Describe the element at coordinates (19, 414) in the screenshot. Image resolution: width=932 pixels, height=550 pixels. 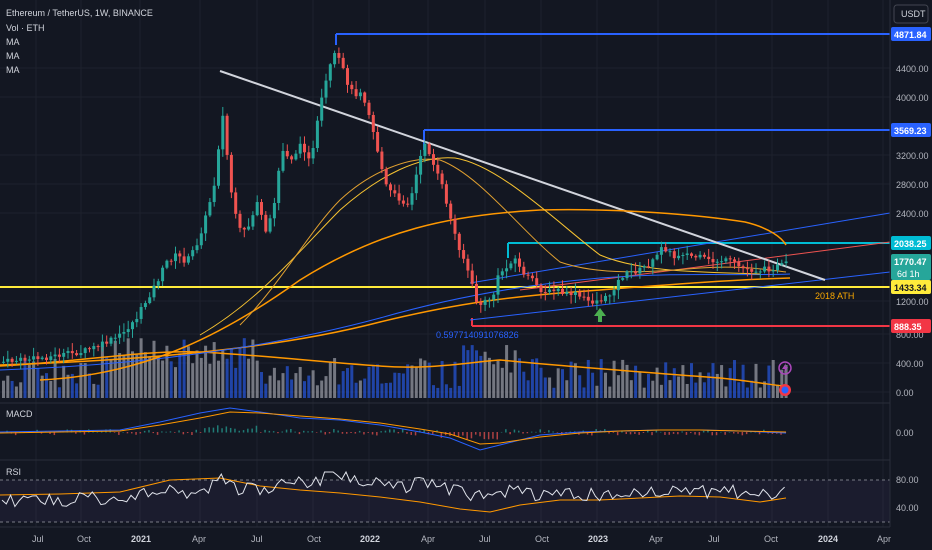
I see `macd-legend: MACD` at that location.